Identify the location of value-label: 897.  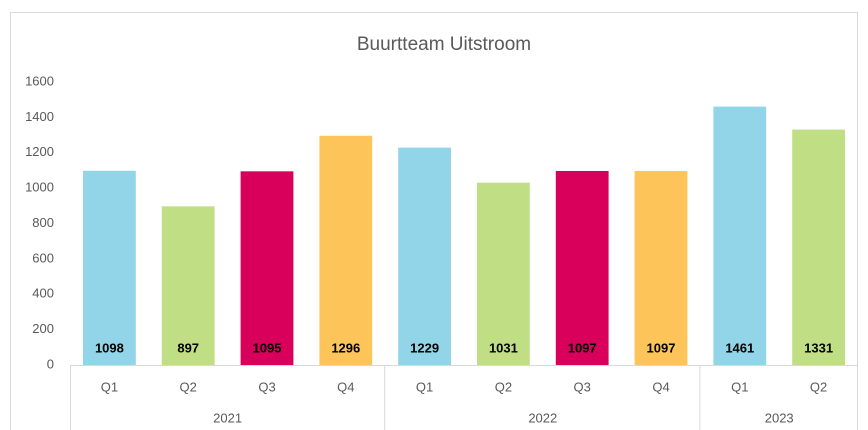
(188, 347).